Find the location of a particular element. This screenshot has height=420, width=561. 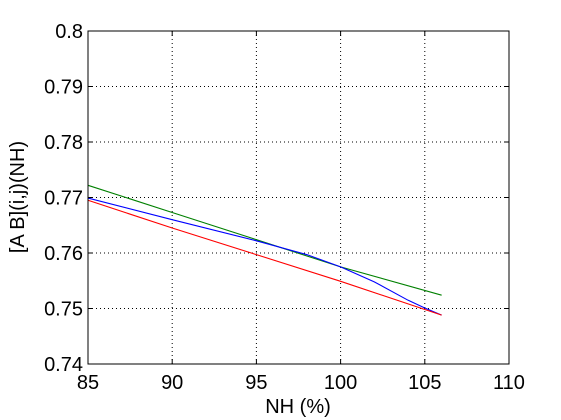

y-axis-label: [A B](i,j)(NH) is located at coordinates (18, 197).